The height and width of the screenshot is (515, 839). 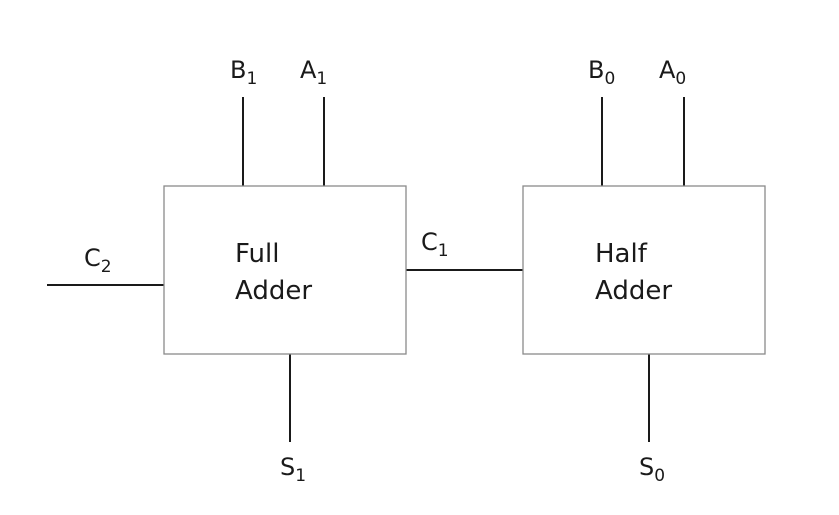 What do you see at coordinates (287, 467) in the screenshot?
I see `label-s1-base: S` at bounding box center [287, 467].